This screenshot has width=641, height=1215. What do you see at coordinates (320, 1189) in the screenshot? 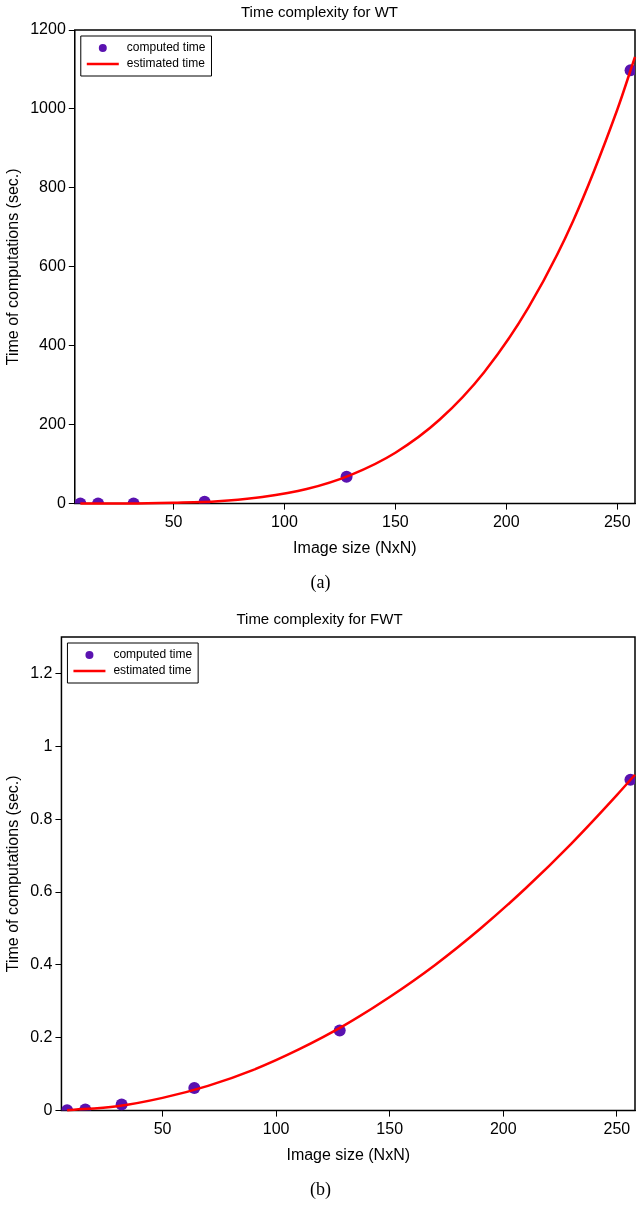
I see `text: (b)` at bounding box center [320, 1189].